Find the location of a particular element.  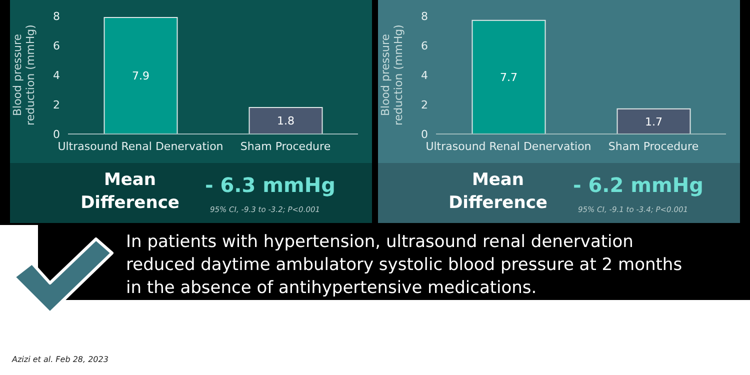

data-label: 7.9 is located at coordinates (141, 76).